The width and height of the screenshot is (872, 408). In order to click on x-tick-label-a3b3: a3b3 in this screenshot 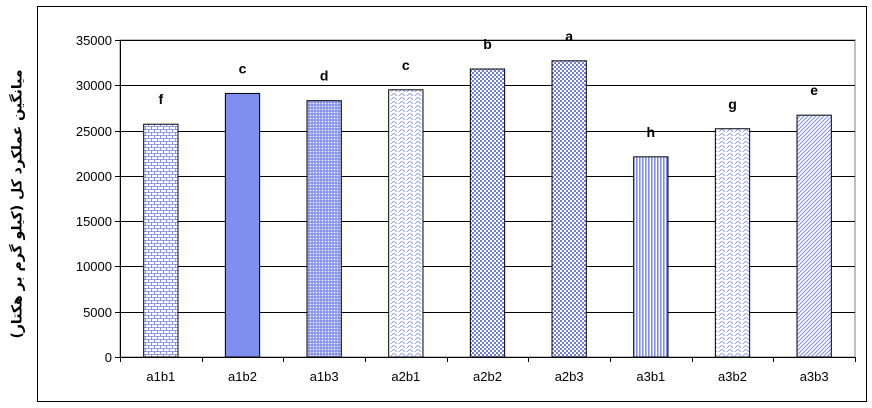, I will do `click(814, 376)`.